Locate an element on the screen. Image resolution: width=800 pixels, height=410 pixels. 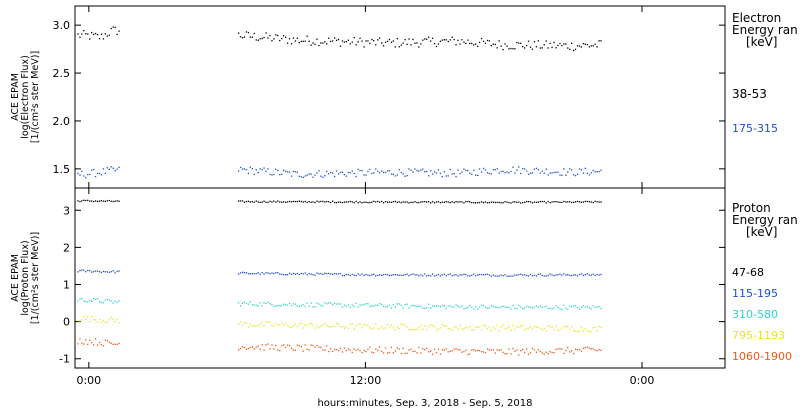
y-tick-label: 2.0 is located at coordinates (62, 121).